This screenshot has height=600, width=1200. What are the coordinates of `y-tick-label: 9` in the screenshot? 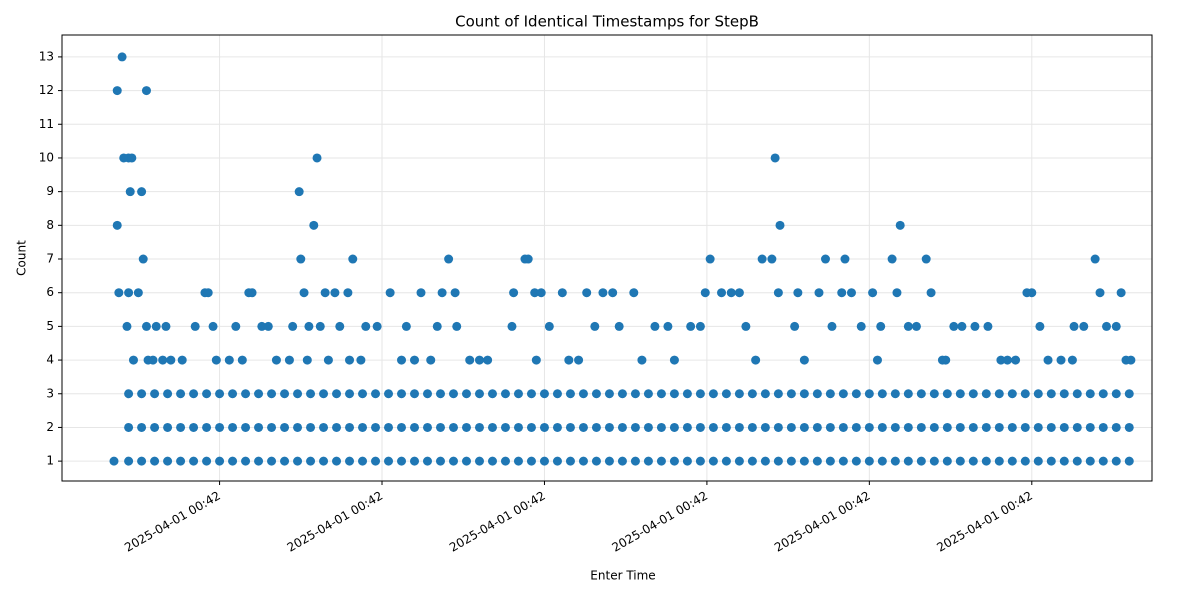 It's located at (50, 191).